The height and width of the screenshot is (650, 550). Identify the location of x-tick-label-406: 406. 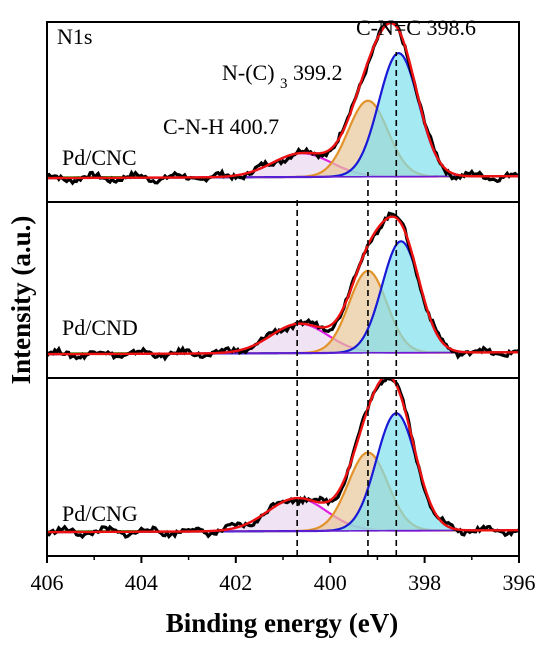
(47, 582).